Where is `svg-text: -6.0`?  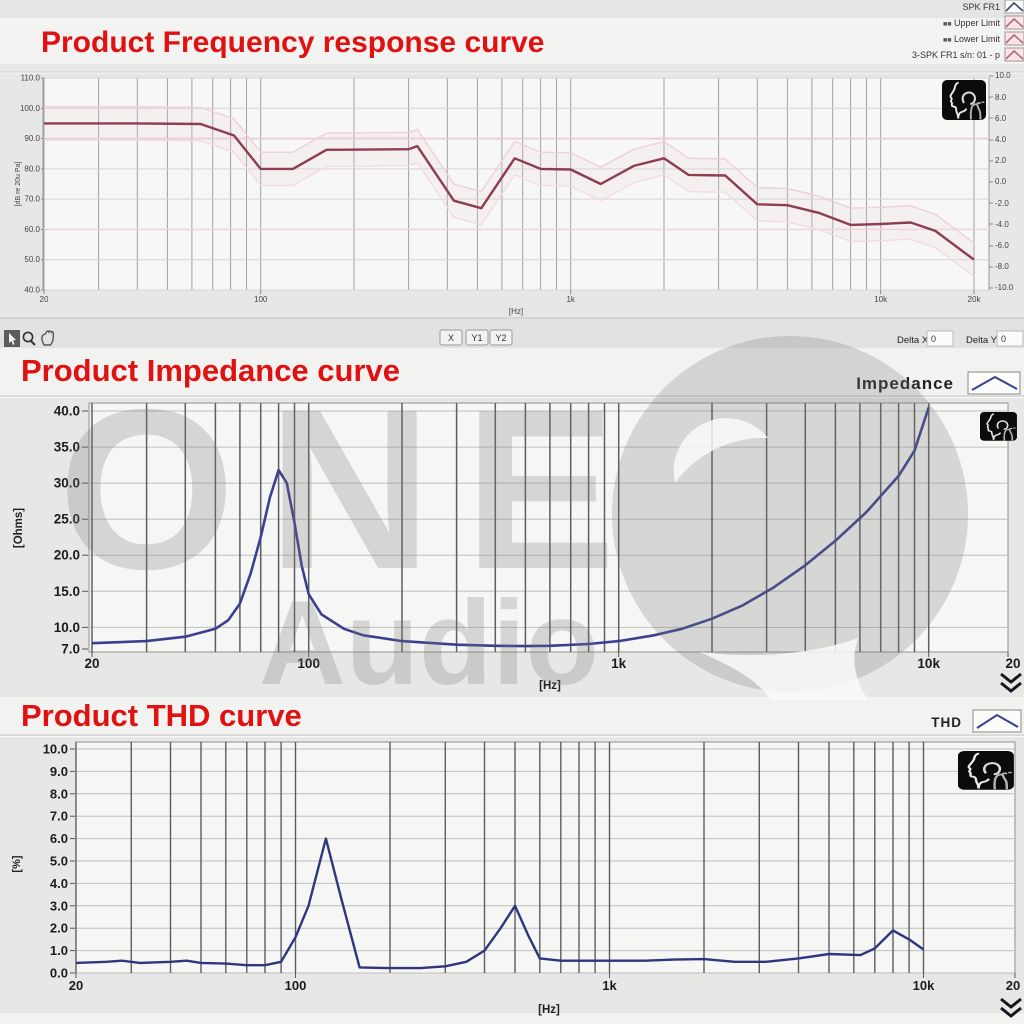
svg-text: -6.0 is located at coordinates (1002, 245).